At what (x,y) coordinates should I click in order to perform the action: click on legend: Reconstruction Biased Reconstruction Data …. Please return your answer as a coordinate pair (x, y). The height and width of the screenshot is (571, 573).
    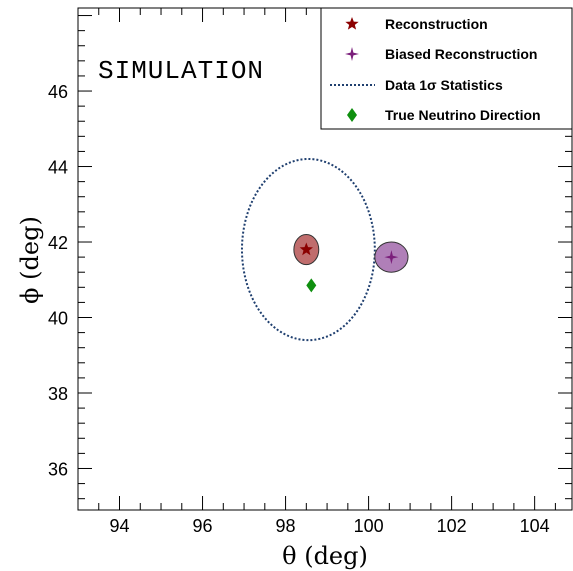
    Looking at the image, I should click on (446, 68).